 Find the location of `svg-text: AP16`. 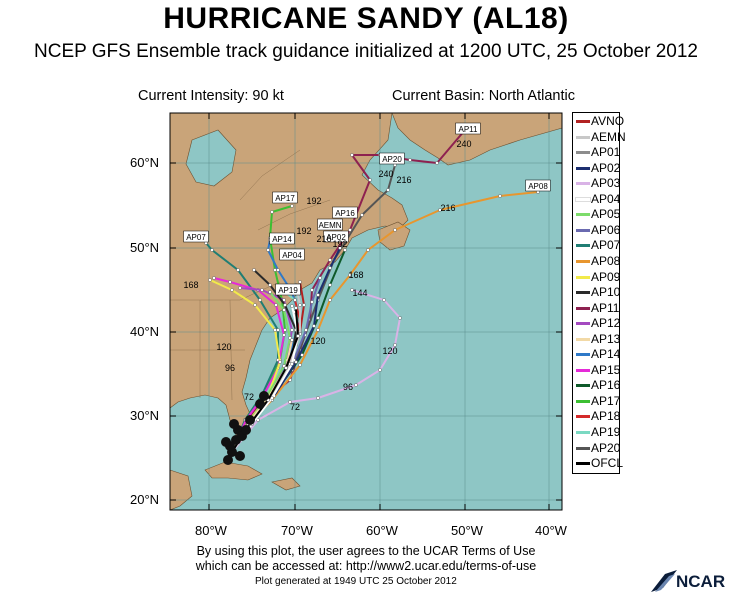

svg-text: AP16 is located at coordinates (345, 213).